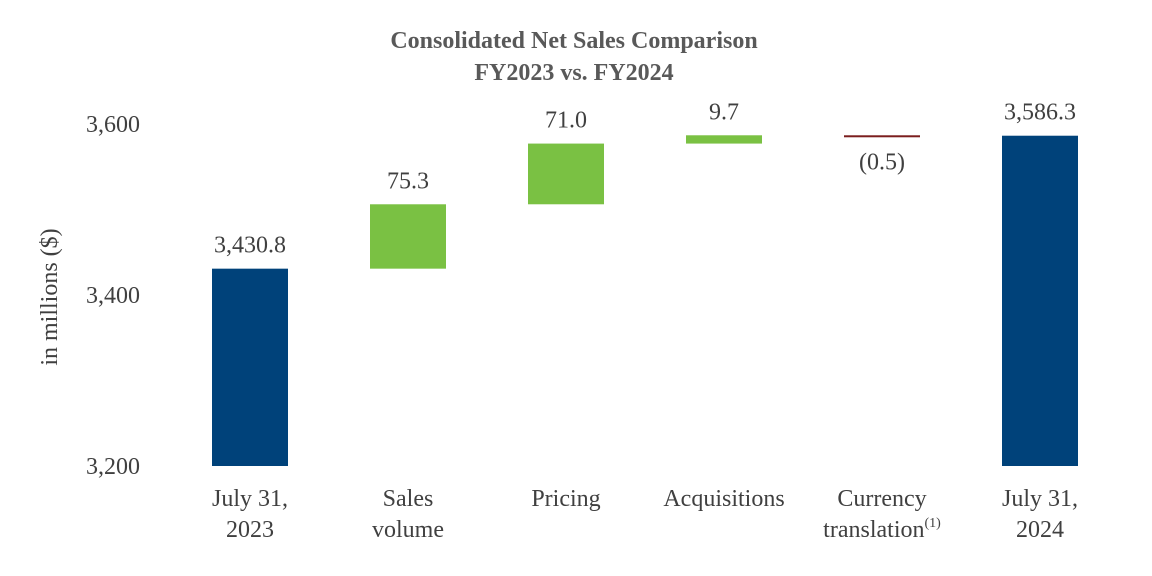  I want to click on category-label-text: translation, so click(873, 530).